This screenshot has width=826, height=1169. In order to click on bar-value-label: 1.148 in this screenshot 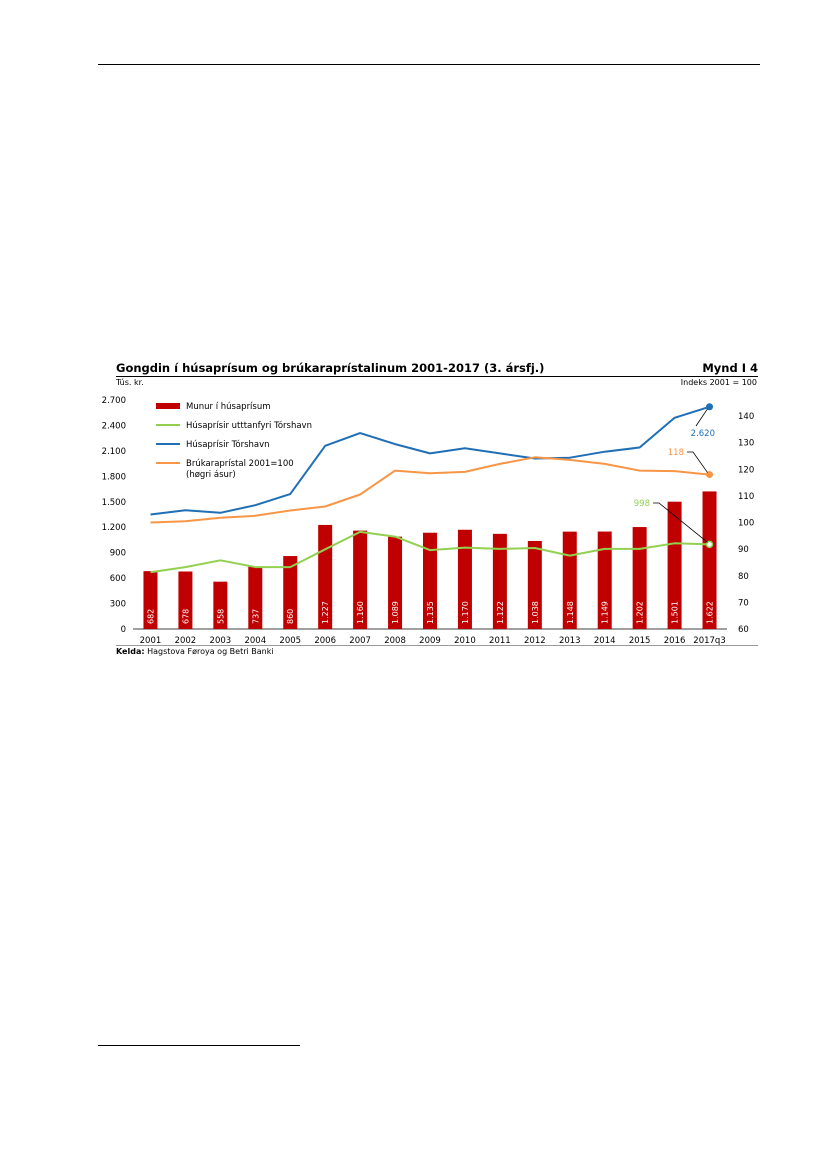, I will do `click(570, 612)`.